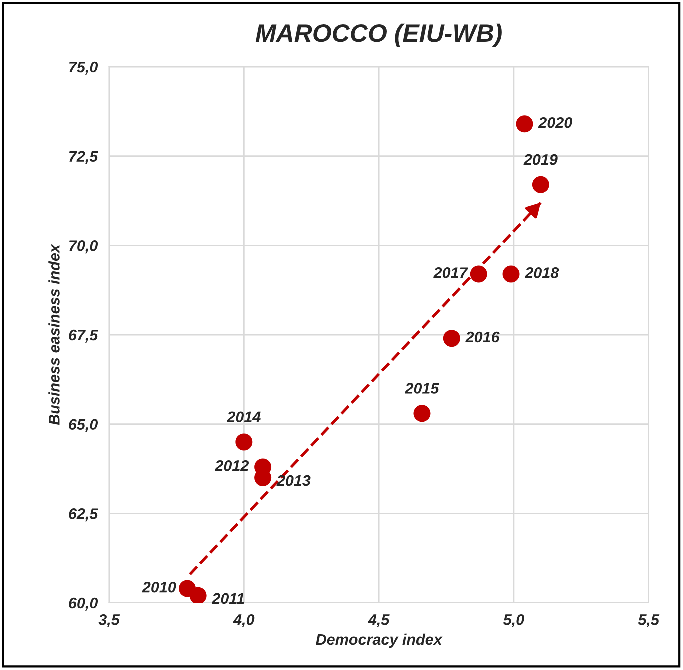 This screenshot has height=670, width=683. Describe the element at coordinates (54, 335) in the screenshot. I see `y-axis-title: Business easiness index` at that location.